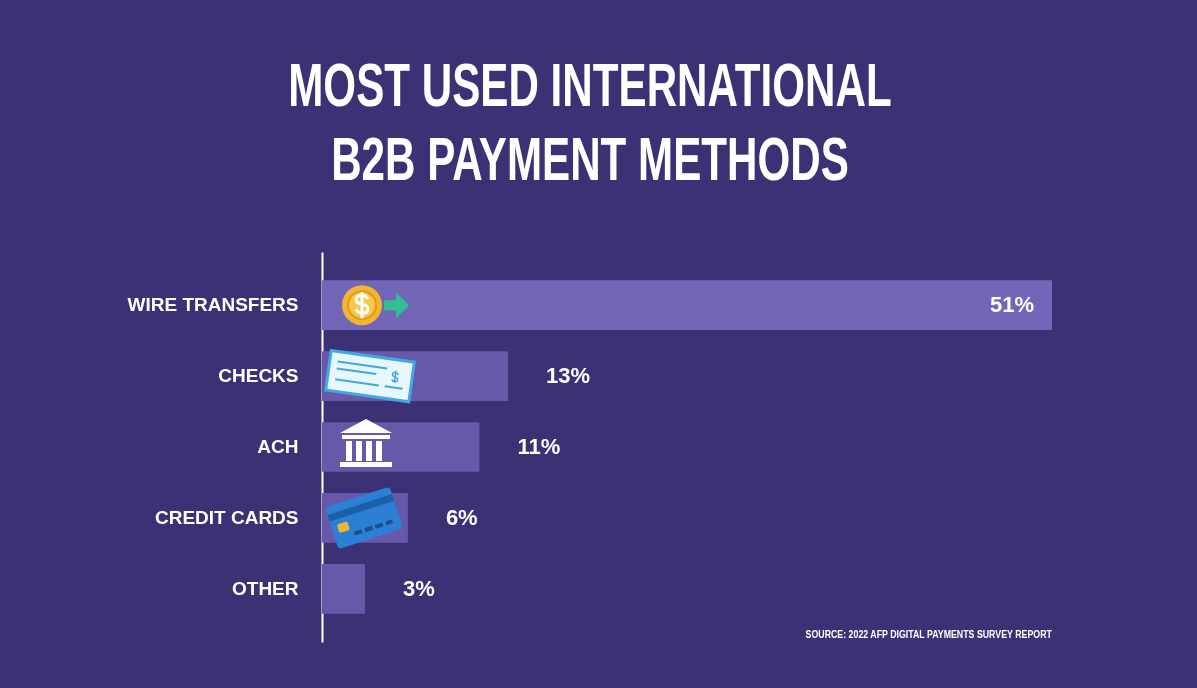  Describe the element at coordinates (1011, 305) in the screenshot. I see `data-label: 51%` at that location.